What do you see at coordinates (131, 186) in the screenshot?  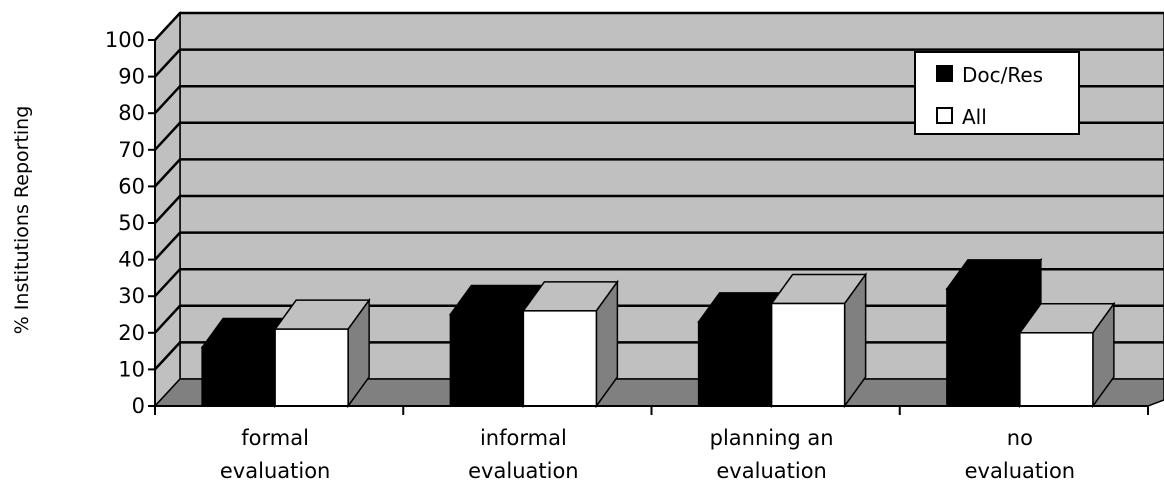 I see `y-tick-label: 60` at bounding box center [131, 186].